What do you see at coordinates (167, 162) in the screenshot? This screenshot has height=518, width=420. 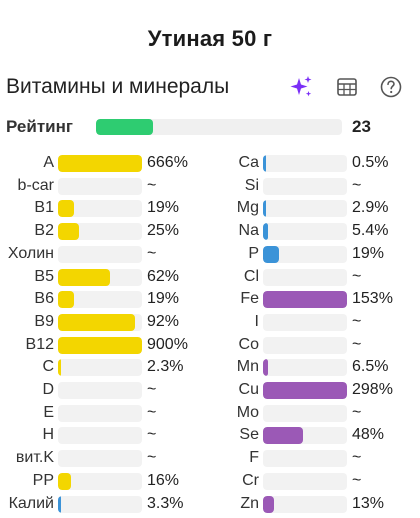 I see `nutrient-value: 666%` at bounding box center [167, 162].